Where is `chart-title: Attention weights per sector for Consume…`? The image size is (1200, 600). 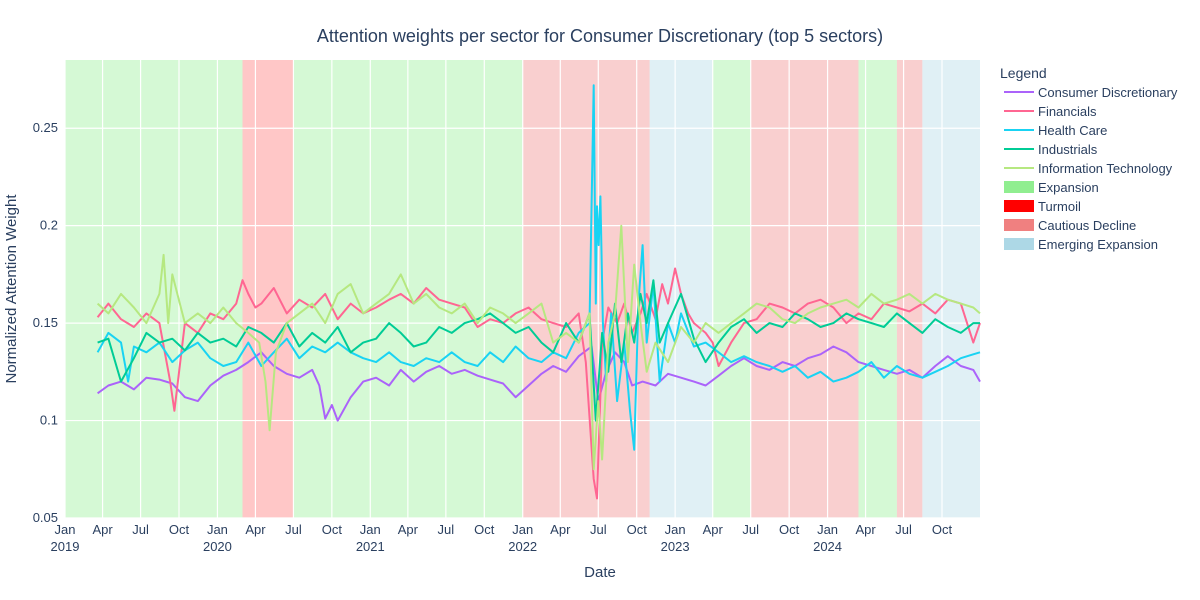
chart-title: Attention weights per sector for Consume… is located at coordinates (600, 36).